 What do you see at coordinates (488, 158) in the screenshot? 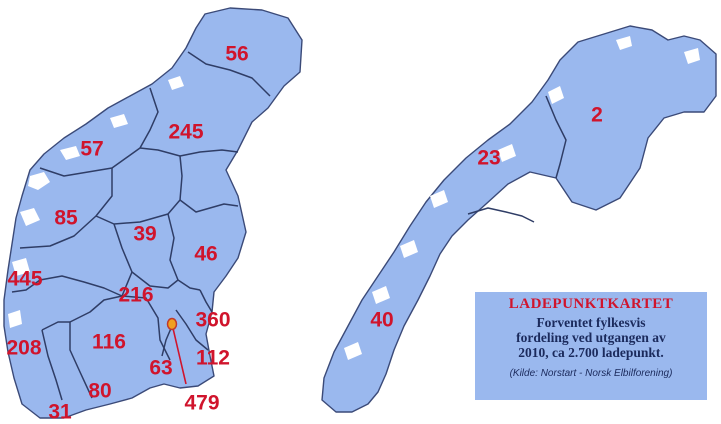
I see `county-value-troms: 23` at bounding box center [488, 158].